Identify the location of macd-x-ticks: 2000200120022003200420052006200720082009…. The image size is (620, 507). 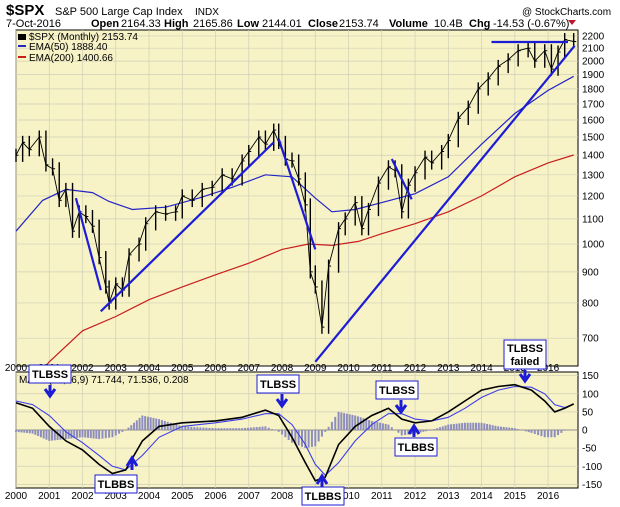
(282, 496).